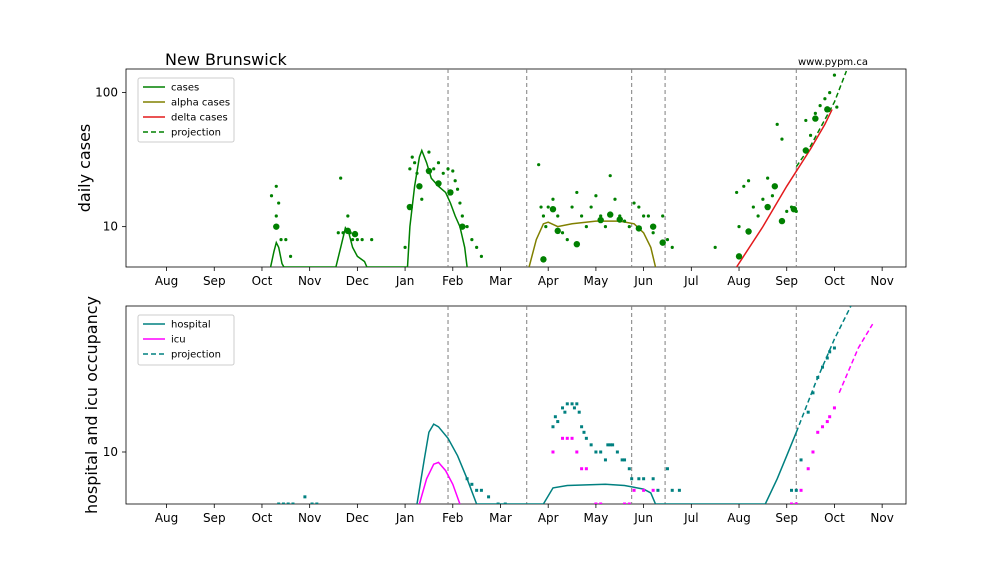 The image size is (1008, 576). Describe the element at coordinates (548, 281) in the screenshot. I see `x-tick-label: Apr` at that location.